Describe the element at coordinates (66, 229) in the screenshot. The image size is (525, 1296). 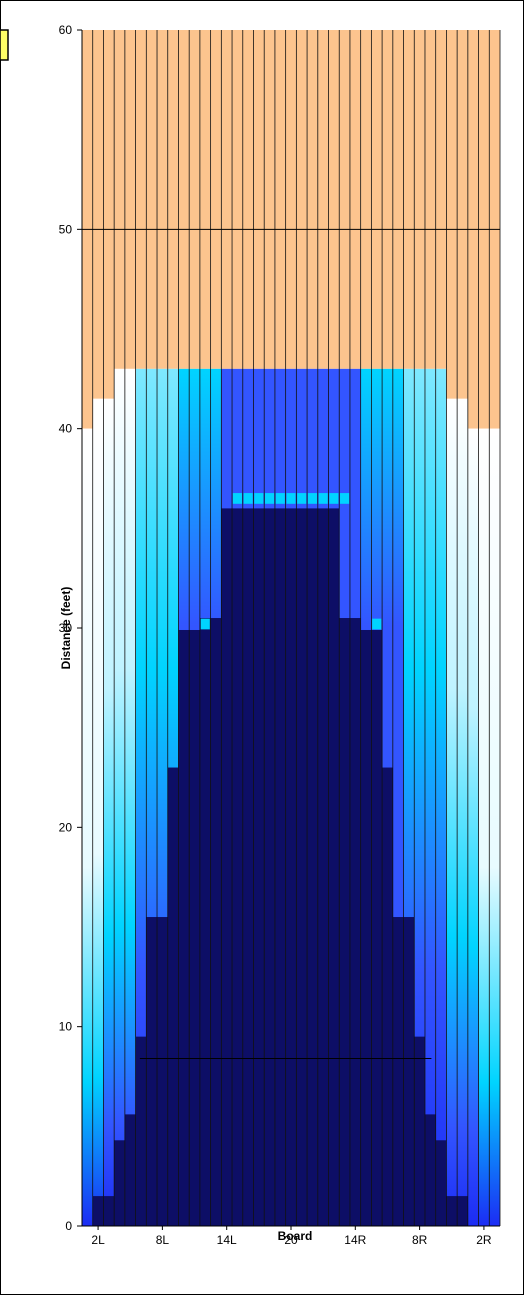
I see `y-tick-label-50: 50` at that location.